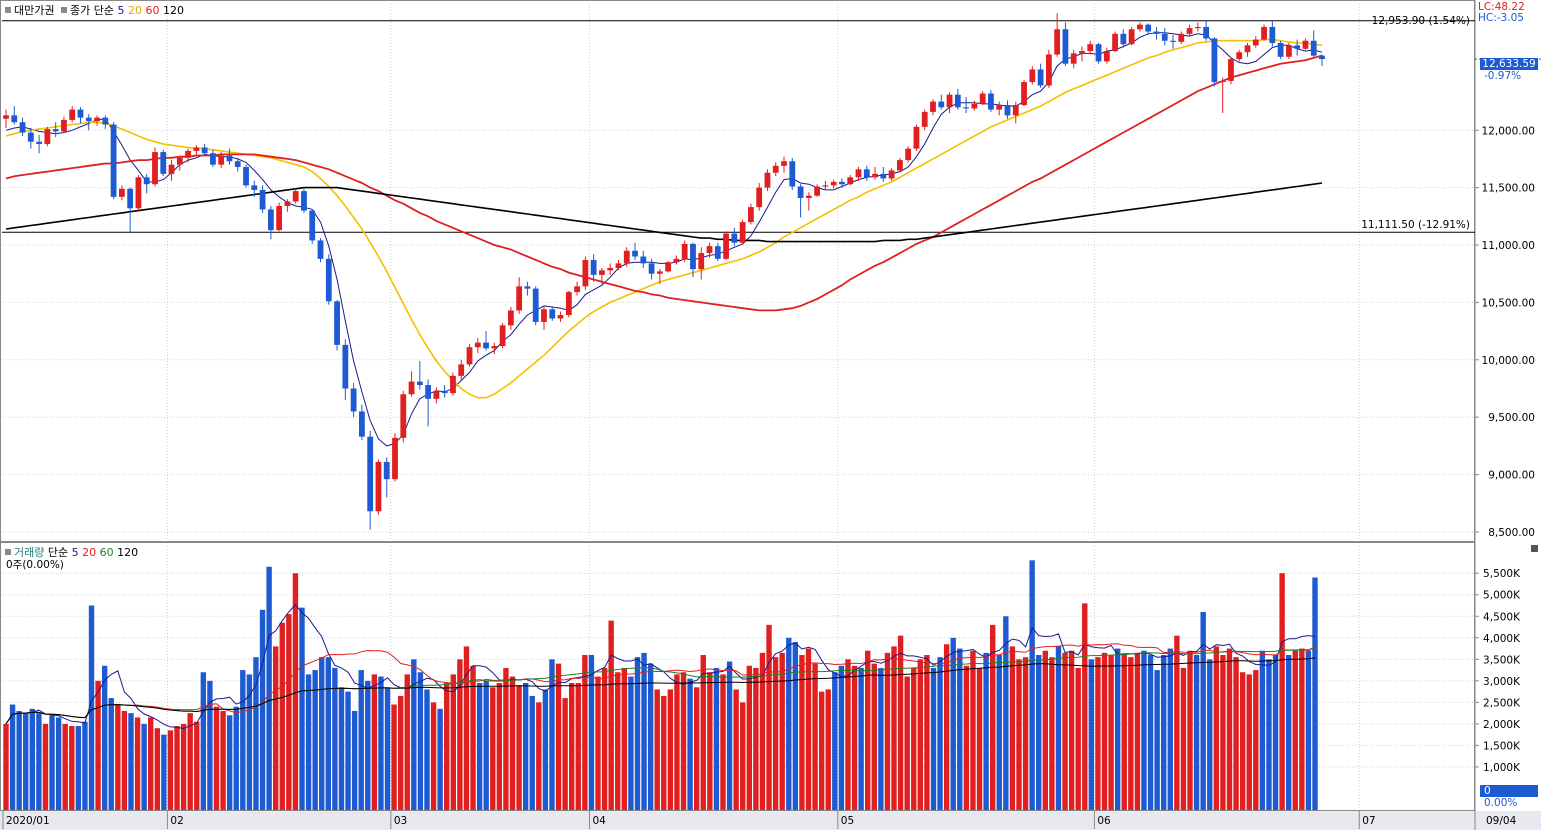  Describe the element at coordinates (1502, 660) in the screenshot. I see `volume-tick-label: 3,500K` at that location.